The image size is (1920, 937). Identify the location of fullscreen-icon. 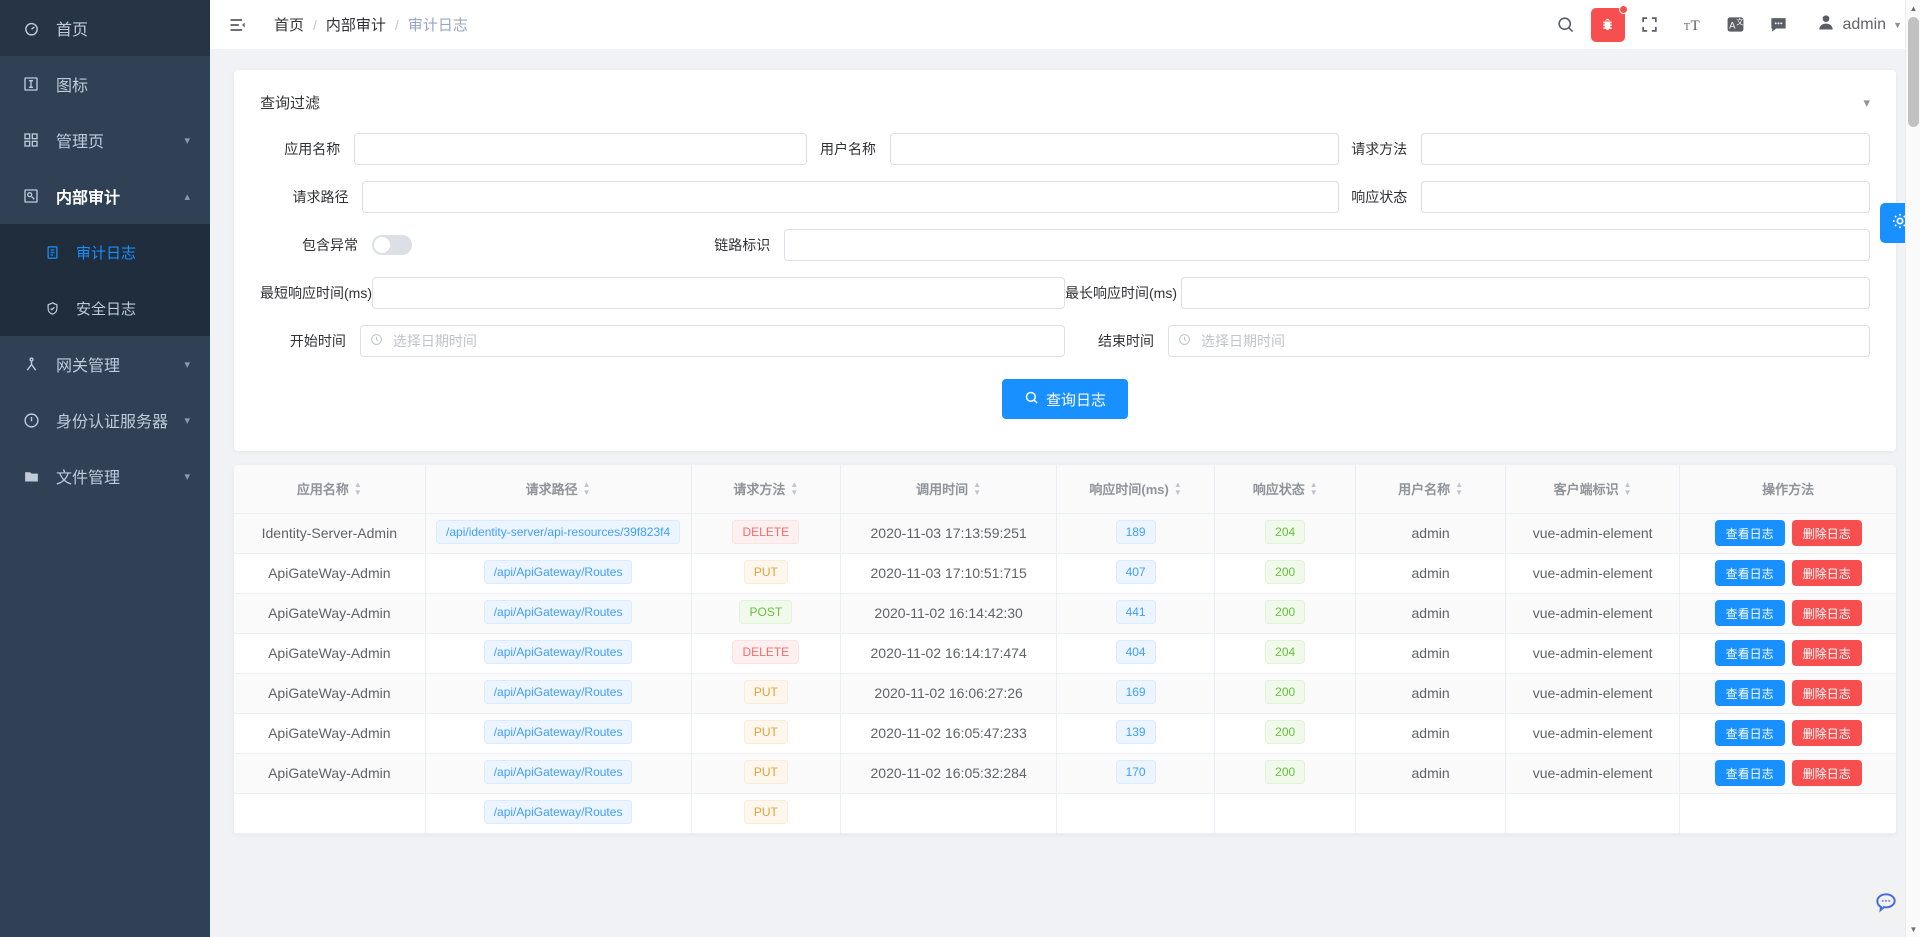
(1650, 25).